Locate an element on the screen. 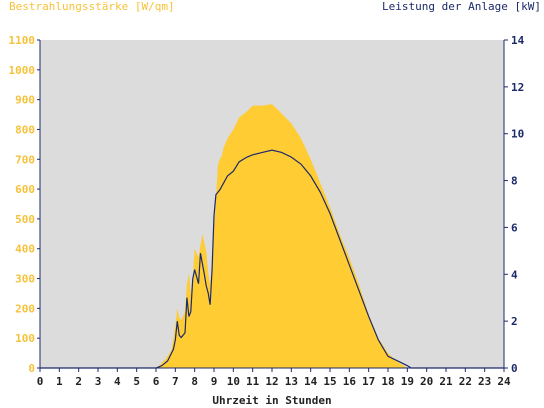  x-tick-label: 20 is located at coordinates (426, 381).